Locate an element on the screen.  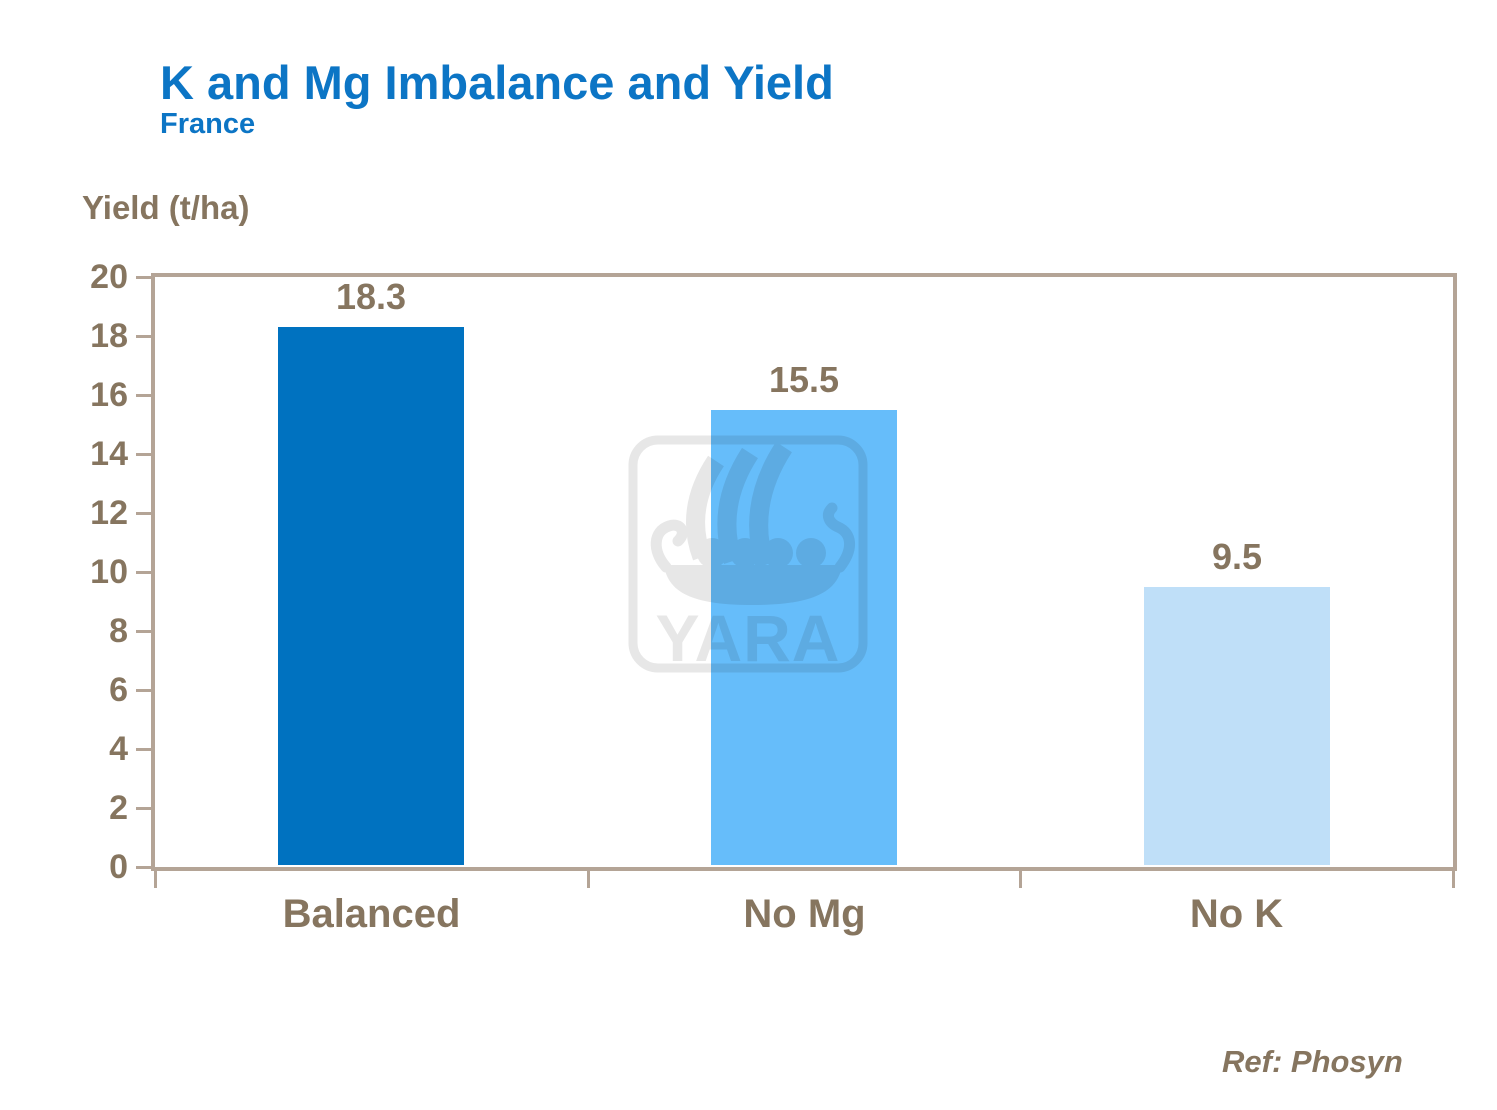
y-axis-tick-label: 8 is located at coordinates (118, 631).